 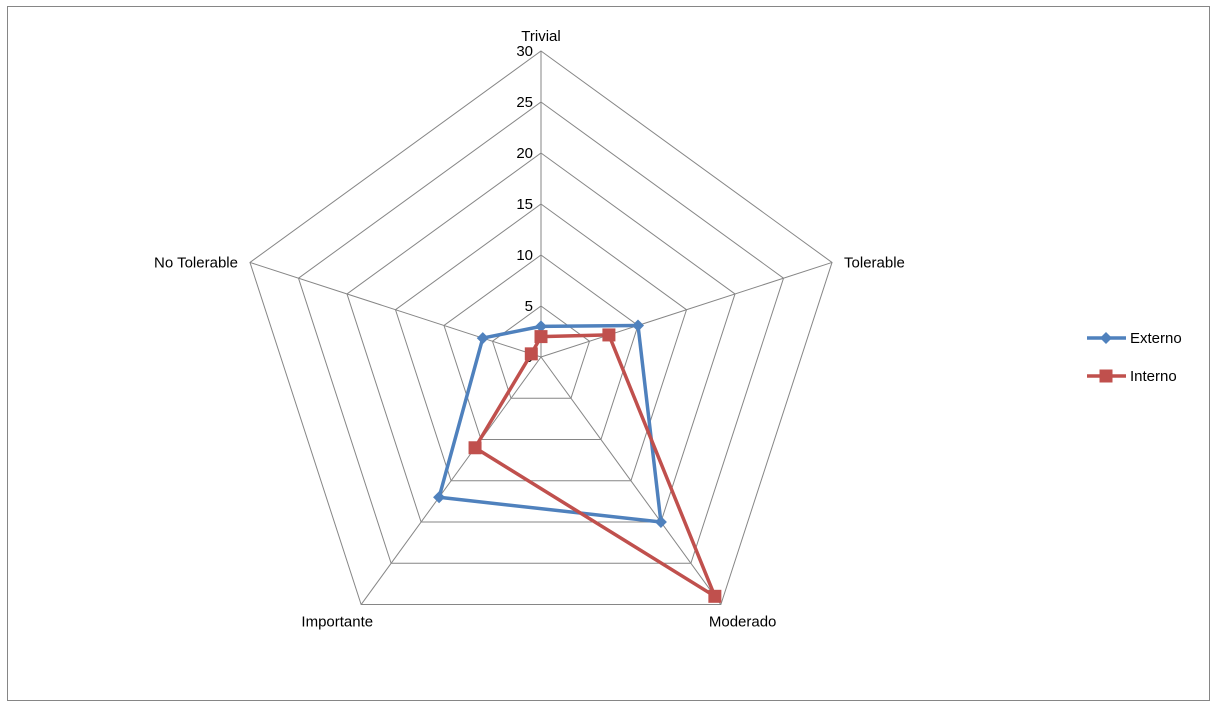 What do you see at coordinates (524, 102) in the screenshot?
I see `tick-label: 25` at bounding box center [524, 102].